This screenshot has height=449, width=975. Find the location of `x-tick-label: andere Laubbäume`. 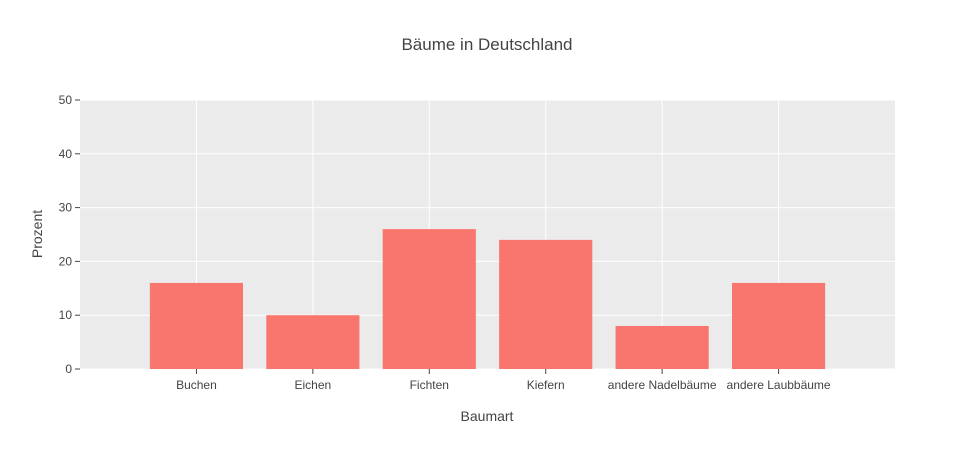

x-tick-label: andere Laubbäume is located at coordinates (779, 385).